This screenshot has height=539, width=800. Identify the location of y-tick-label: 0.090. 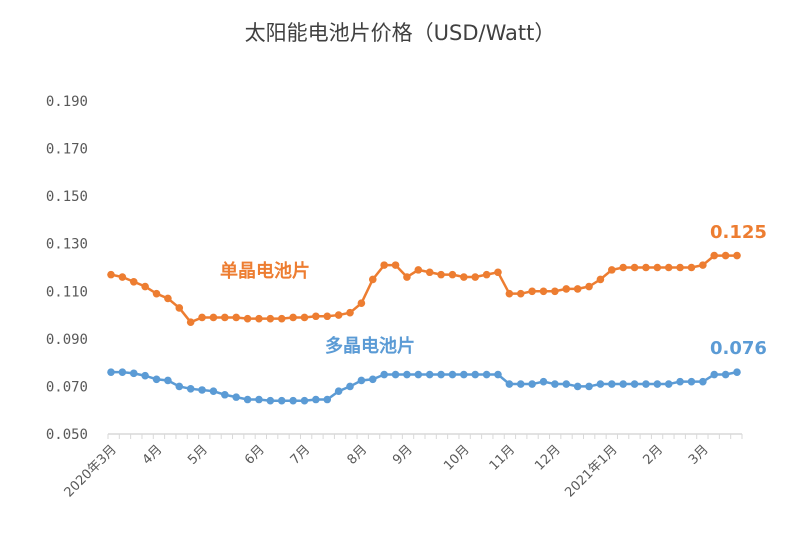
(67, 340).